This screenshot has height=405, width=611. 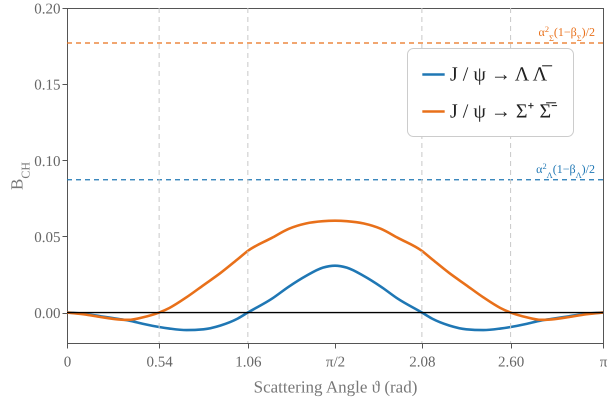 What do you see at coordinates (47, 314) in the screenshot?
I see `y-tick-label: 0.00` at bounding box center [47, 314].